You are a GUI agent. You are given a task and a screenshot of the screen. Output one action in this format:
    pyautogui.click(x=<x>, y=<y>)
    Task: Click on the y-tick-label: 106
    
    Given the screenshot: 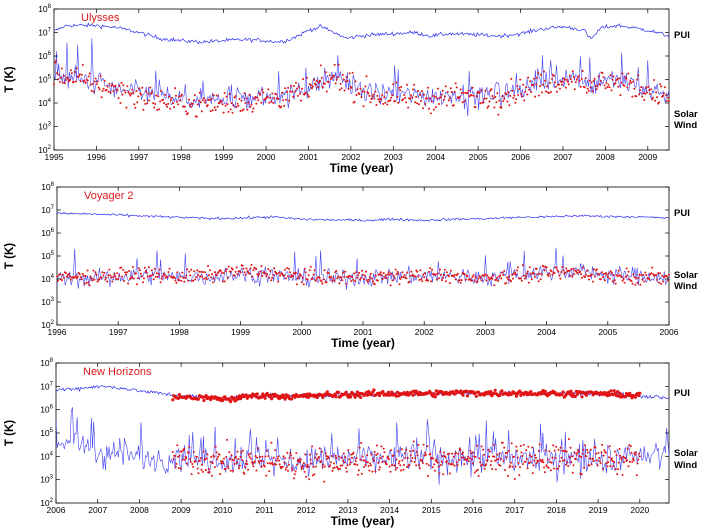 What is the action you would take?
    pyautogui.click(x=47, y=233)
    